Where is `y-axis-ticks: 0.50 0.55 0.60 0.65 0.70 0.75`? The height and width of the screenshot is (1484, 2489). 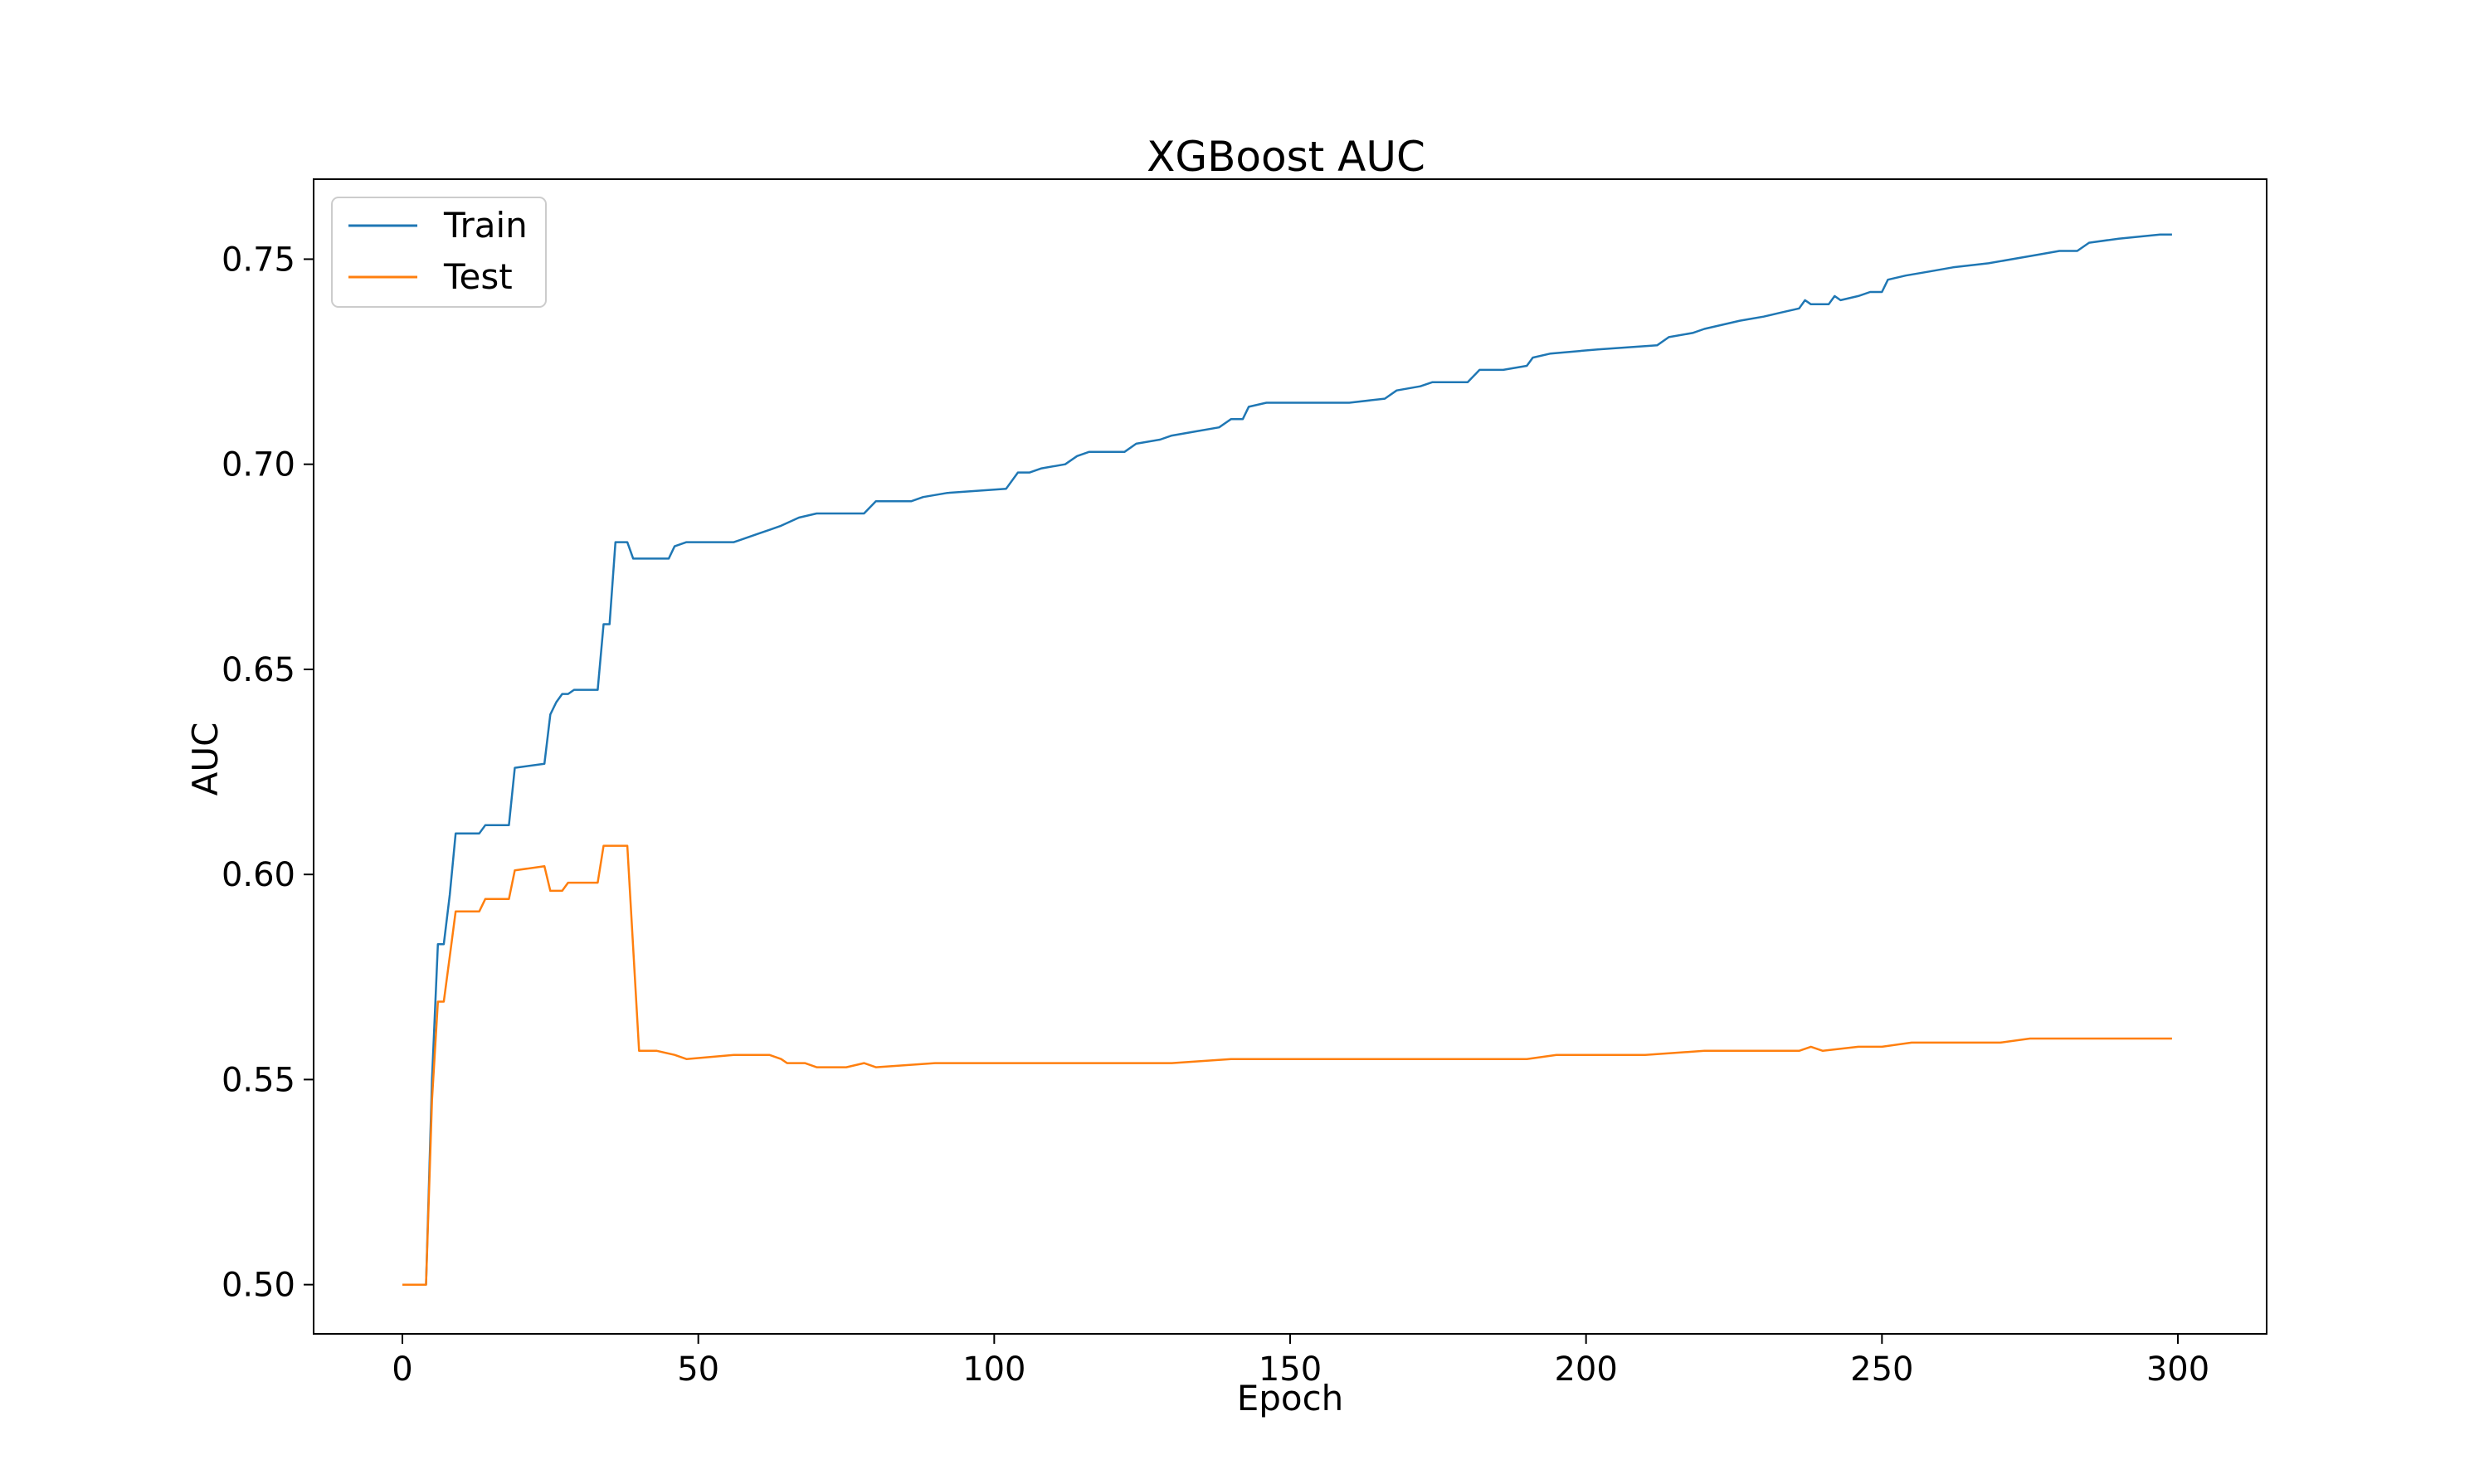
y-axis-ticks: 0.50 0.55 0.60 0.65 0.70 0.75 is located at coordinates (268, 773).